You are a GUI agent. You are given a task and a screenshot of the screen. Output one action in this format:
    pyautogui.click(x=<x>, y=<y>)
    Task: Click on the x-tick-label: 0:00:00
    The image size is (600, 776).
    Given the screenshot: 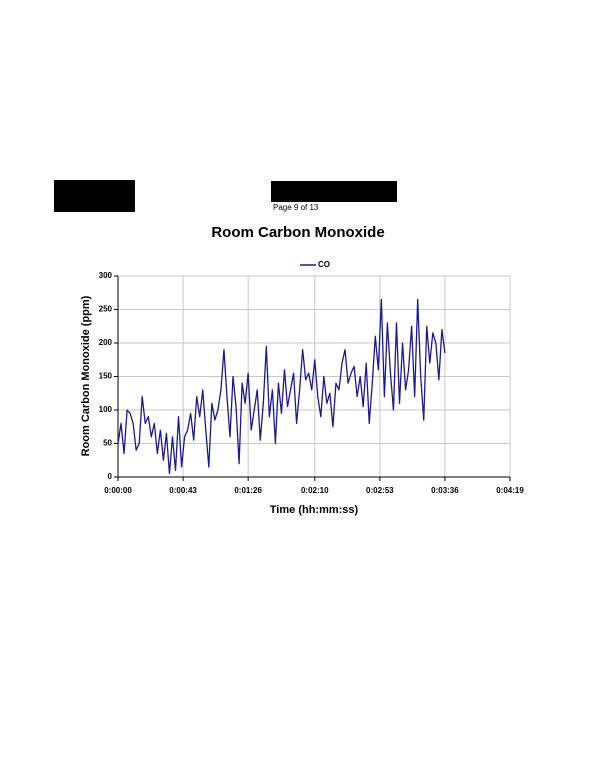 What is the action you would take?
    pyautogui.click(x=118, y=490)
    